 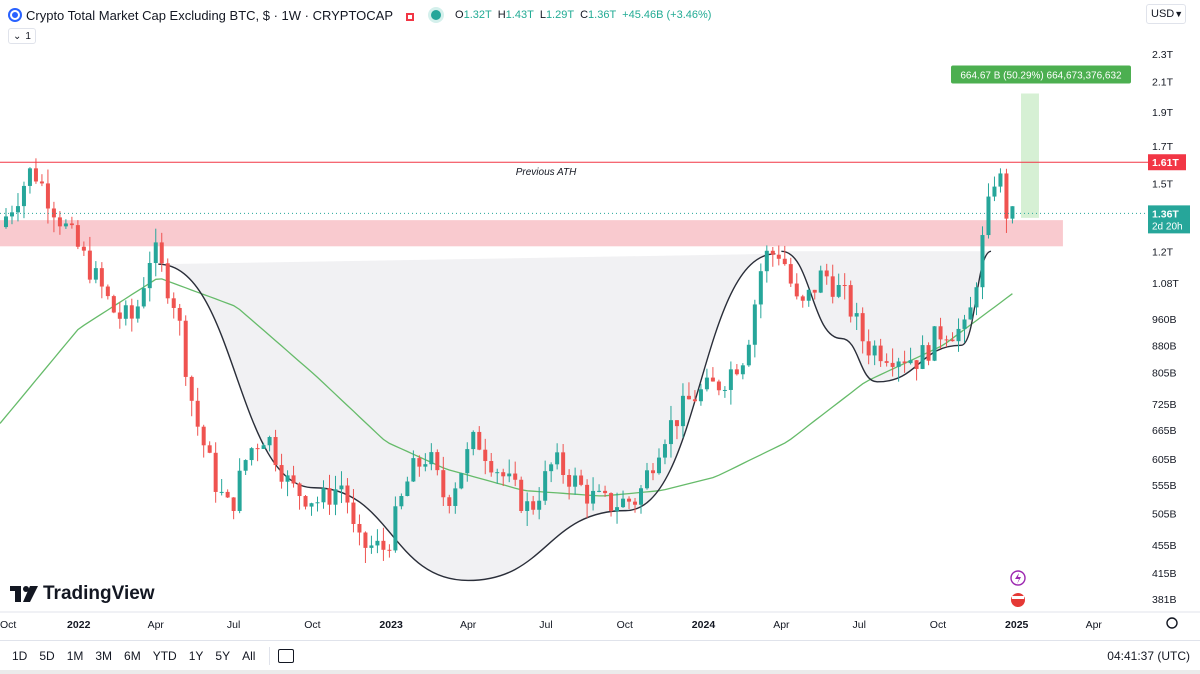 I want to click on indicator-count: 1, so click(x=28, y=36).